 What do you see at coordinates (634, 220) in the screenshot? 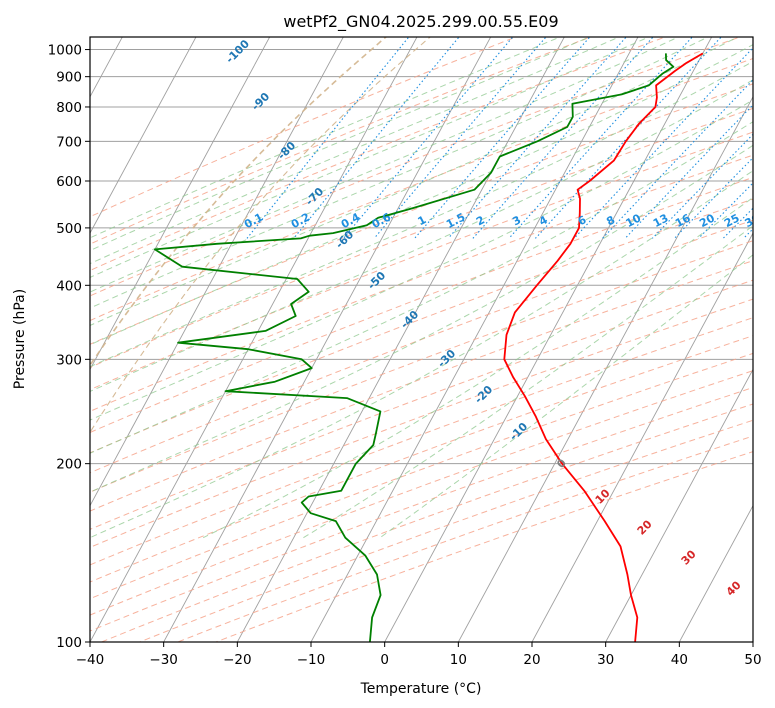
I see `mixing-ratio-label: 10` at bounding box center [634, 220].